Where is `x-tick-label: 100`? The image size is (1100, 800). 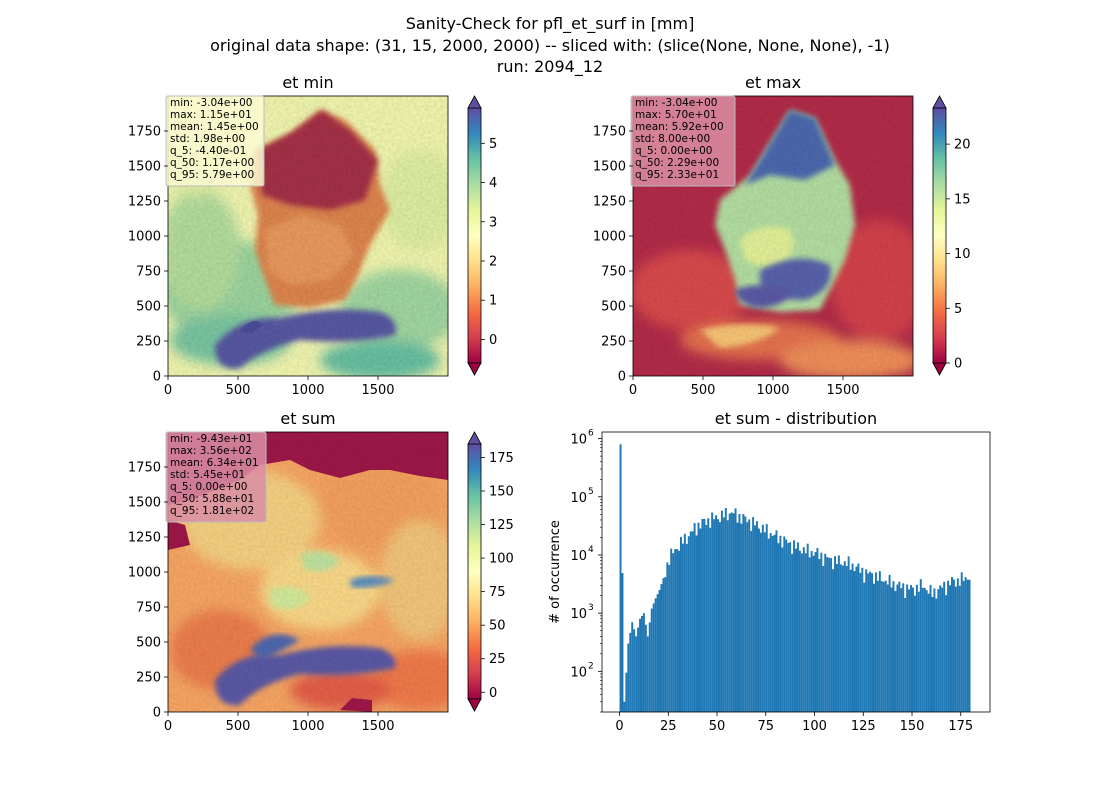
x-tick-label: 100 is located at coordinates (814, 726).